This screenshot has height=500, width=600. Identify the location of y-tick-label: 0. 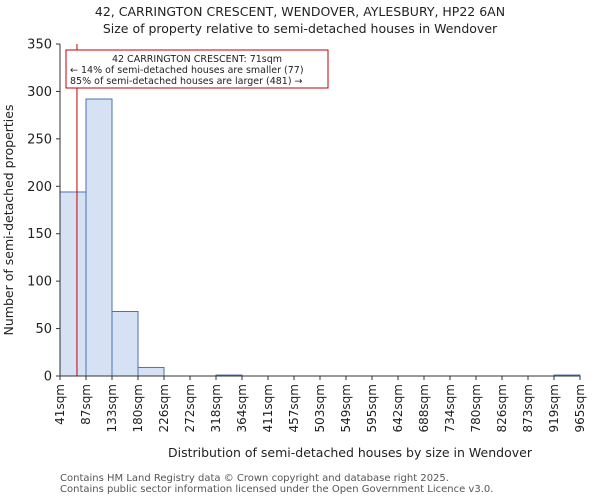
(48, 377).